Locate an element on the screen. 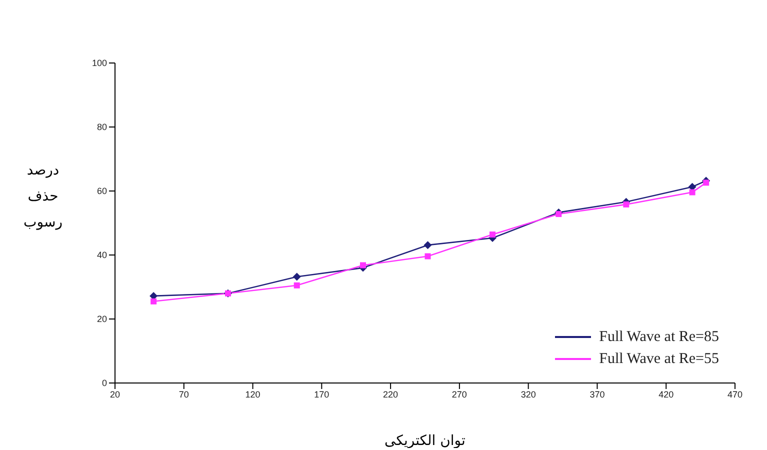 The height and width of the screenshot is (450, 767). x-tick-label: 420 is located at coordinates (666, 394).